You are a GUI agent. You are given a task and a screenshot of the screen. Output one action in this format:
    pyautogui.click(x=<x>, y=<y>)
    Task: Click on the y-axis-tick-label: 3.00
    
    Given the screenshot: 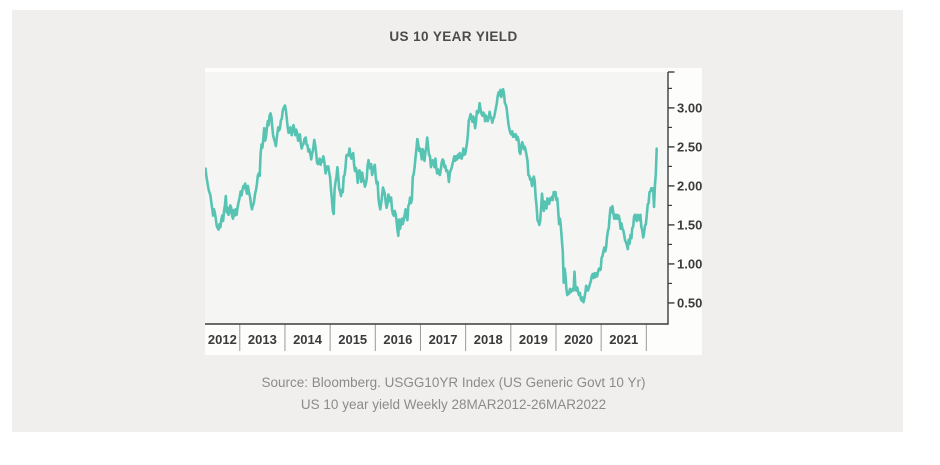 What is the action you would take?
    pyautogui.click(x=689, y=107)
    